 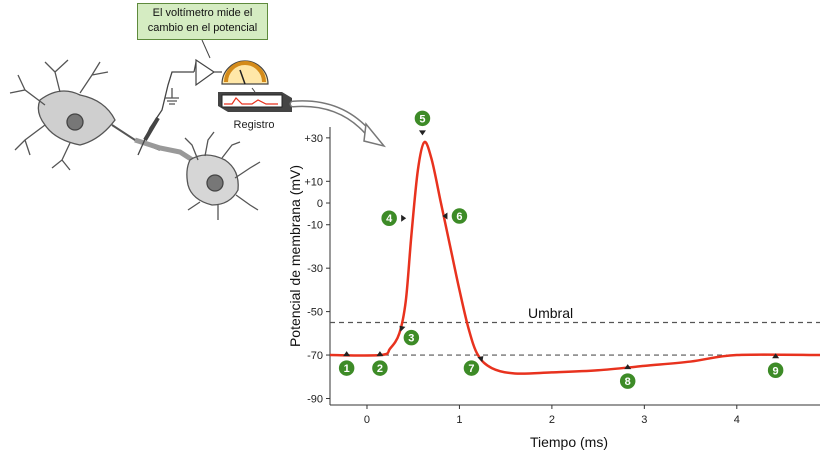 I want to click on marker-number: 8, so click(x=628, y=382).